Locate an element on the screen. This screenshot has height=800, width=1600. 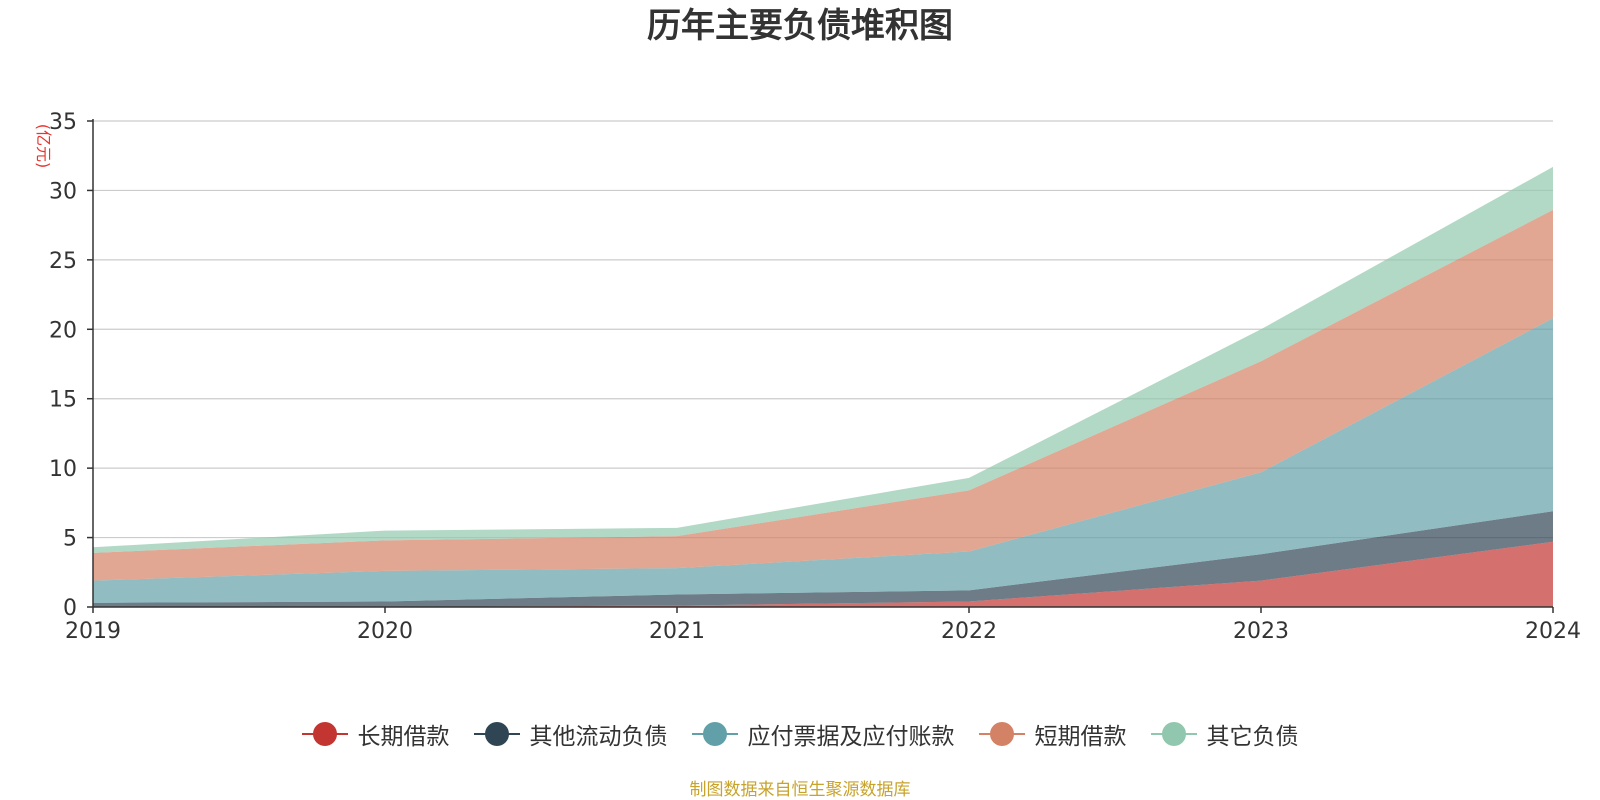
legend-item: 其它负债 is located at coordinates (1224, 734).